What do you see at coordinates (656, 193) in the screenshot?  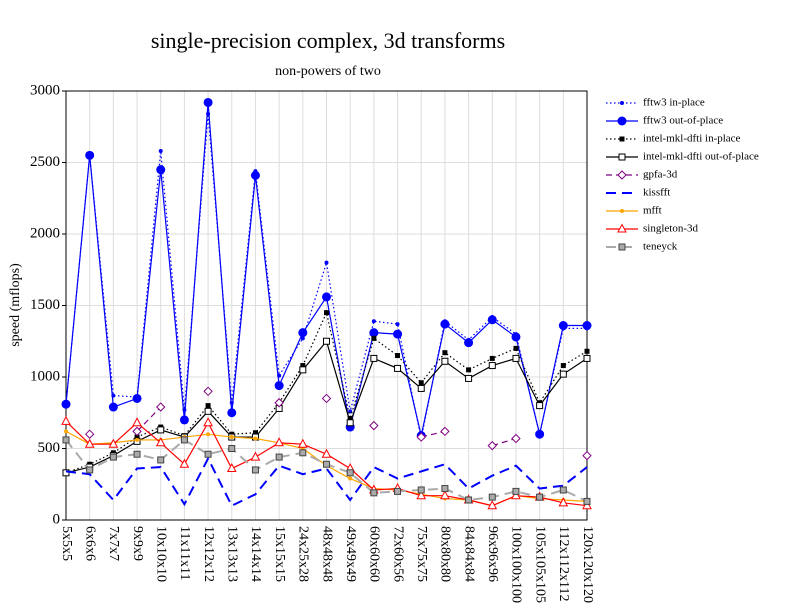 I see `legend-label: kissfft` at bounding box center [656, 193].